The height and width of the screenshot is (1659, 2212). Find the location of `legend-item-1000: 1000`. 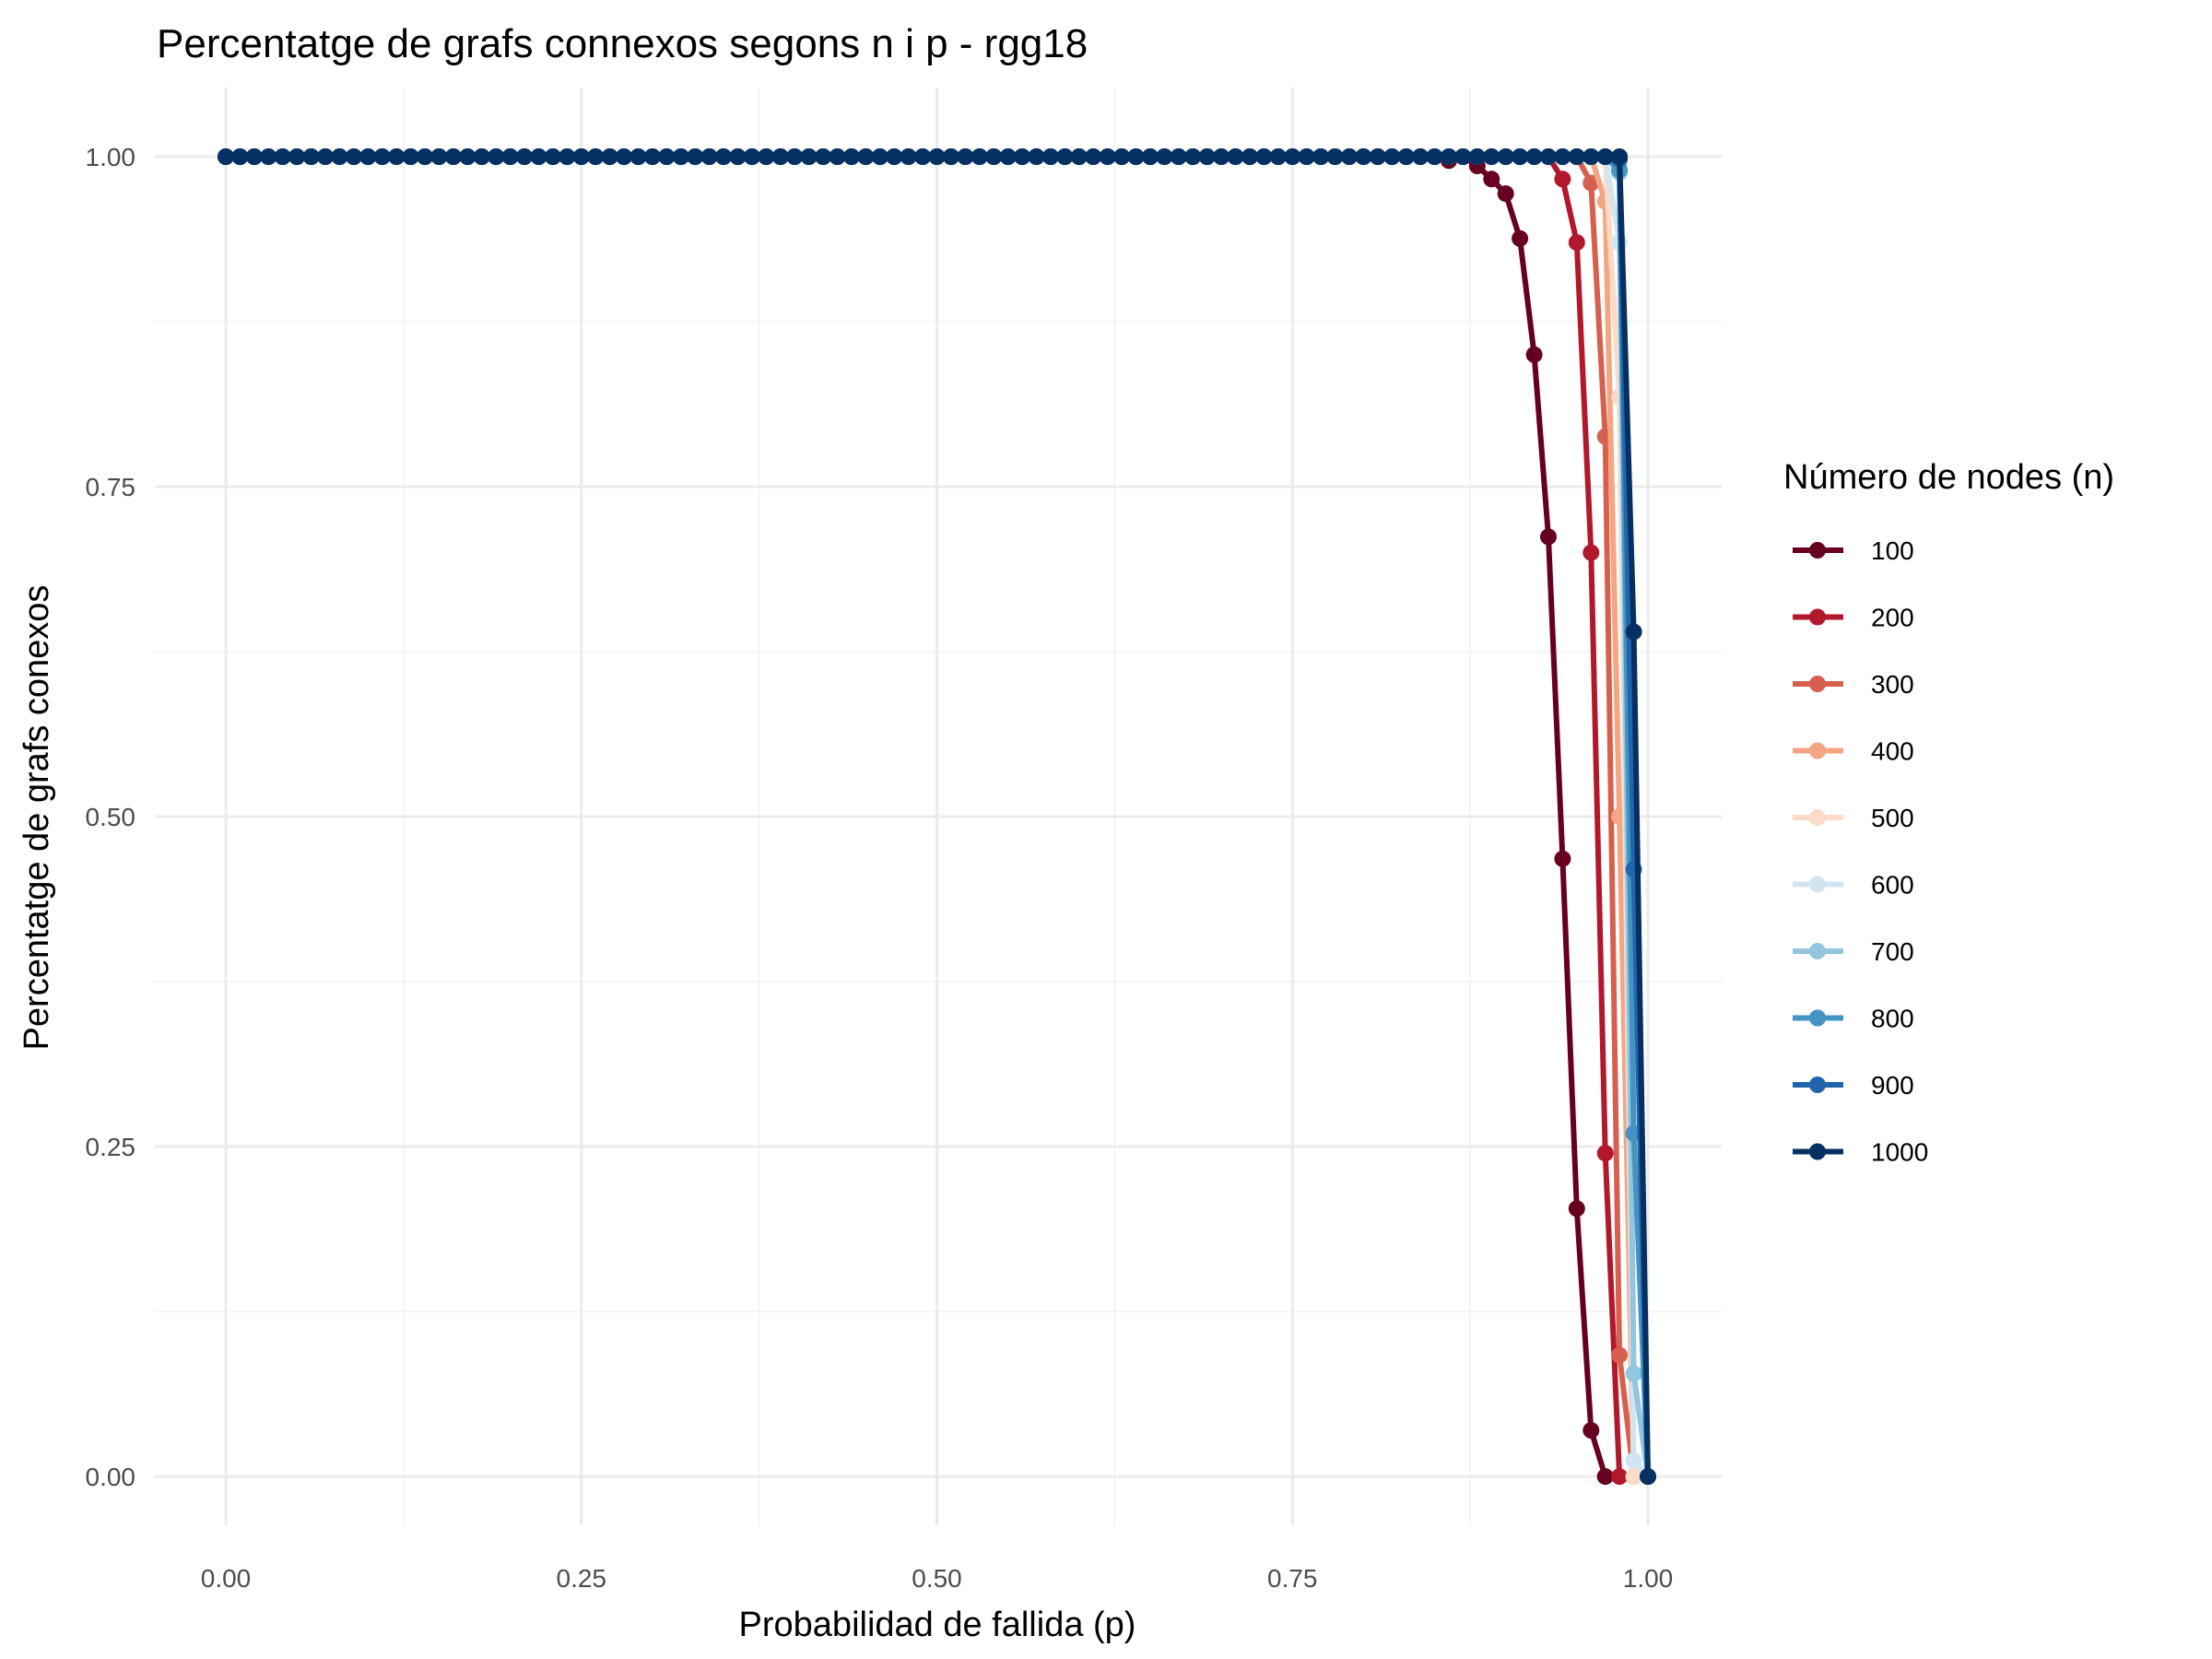

legend-item-1000: 1000 is located at coordinates (1860, 1152).